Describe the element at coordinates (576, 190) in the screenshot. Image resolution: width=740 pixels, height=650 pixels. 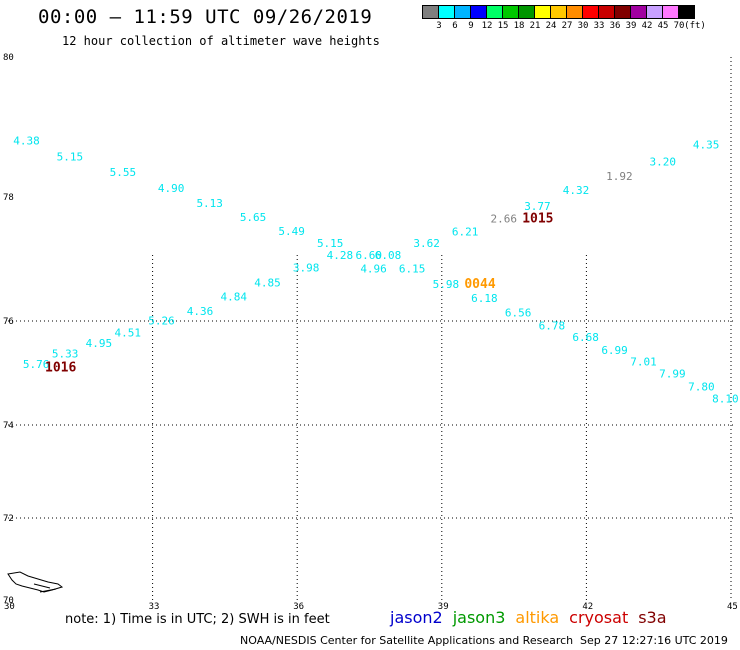
I see `wave-height-reading: 4.32` at that location.